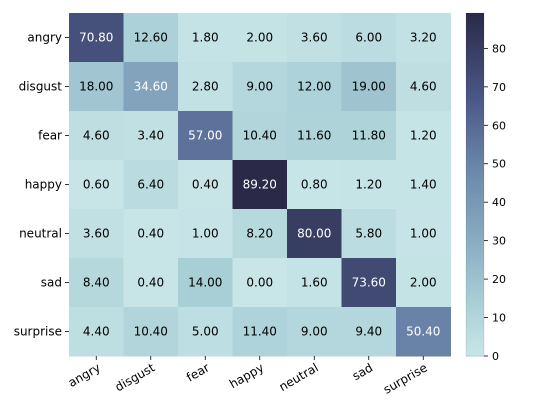  Describe the element at coordinates (41, 87) in the screenshot. I see `y-tick-label: disgust` at that location.